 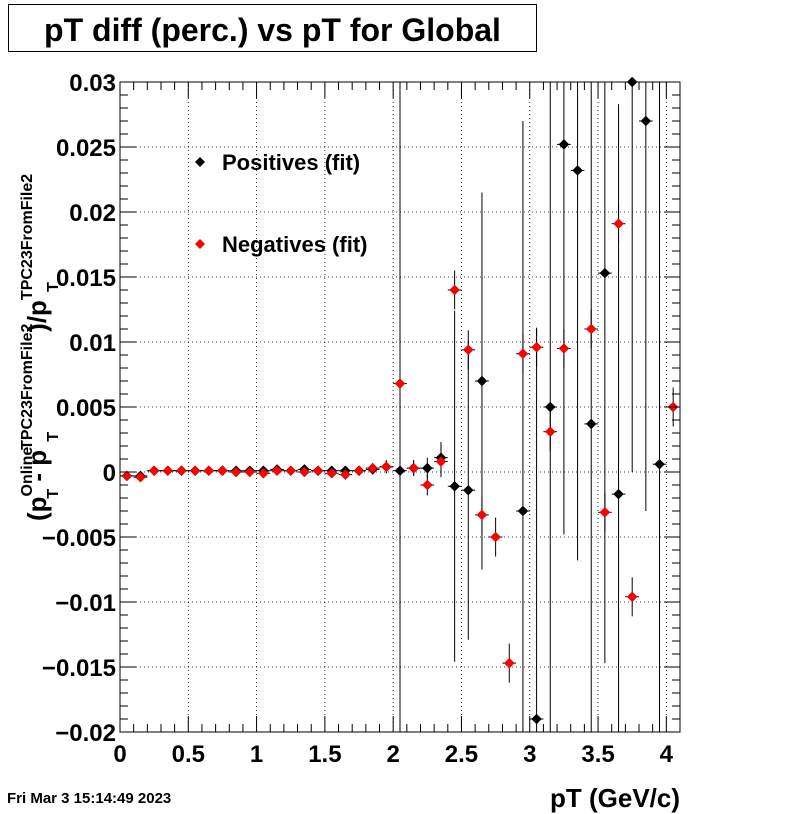 I want to click on chart-title: pT diff (perc.) vs pT for Global, so click(x=272, y=30).